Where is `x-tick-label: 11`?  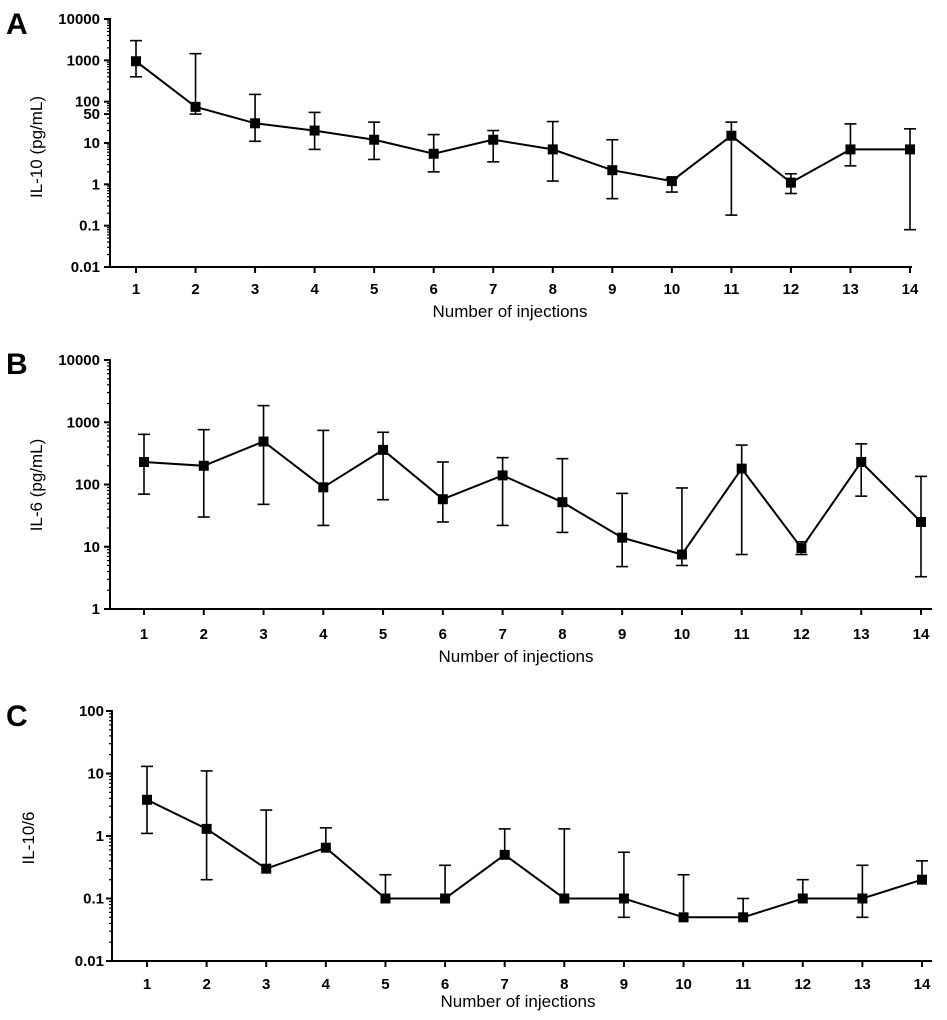 x-tick-label: 11 is located at coordinates (731, 289).